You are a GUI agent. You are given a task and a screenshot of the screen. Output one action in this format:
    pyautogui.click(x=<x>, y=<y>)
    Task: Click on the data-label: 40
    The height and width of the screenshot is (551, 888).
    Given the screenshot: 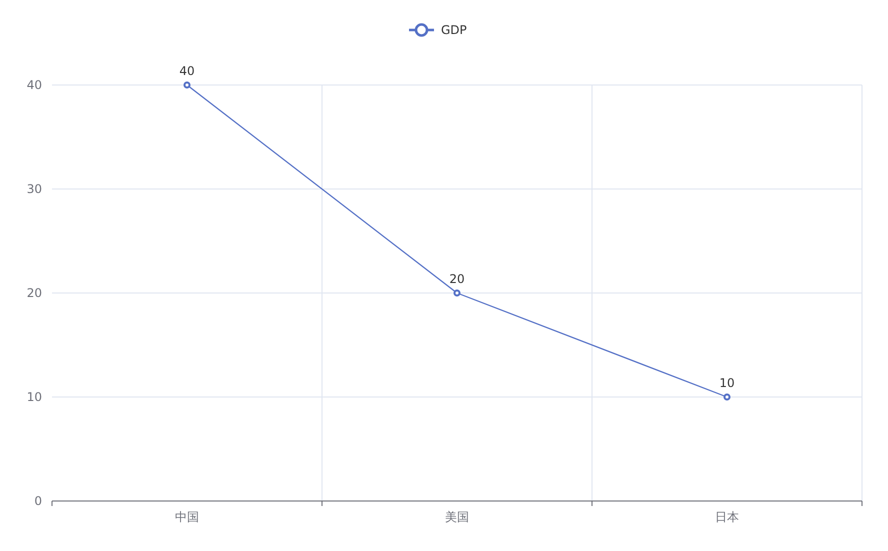 What is the action you would take?
    pyautogui.click(x=187, y=71)
    